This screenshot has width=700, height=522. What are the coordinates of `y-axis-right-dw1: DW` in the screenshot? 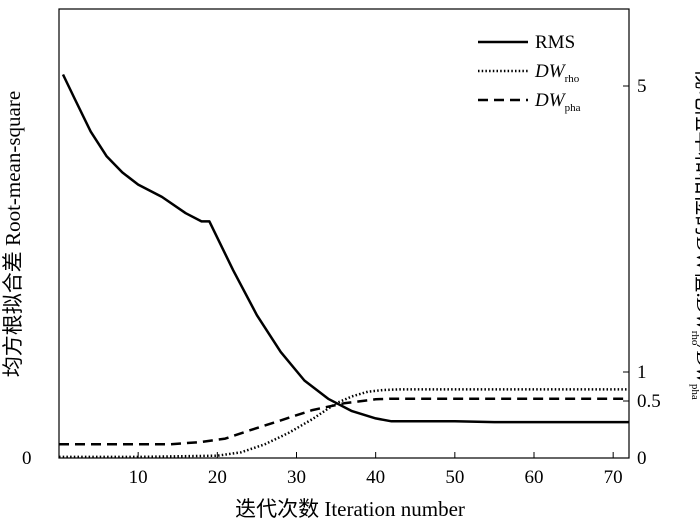 It's located at (696, 315).